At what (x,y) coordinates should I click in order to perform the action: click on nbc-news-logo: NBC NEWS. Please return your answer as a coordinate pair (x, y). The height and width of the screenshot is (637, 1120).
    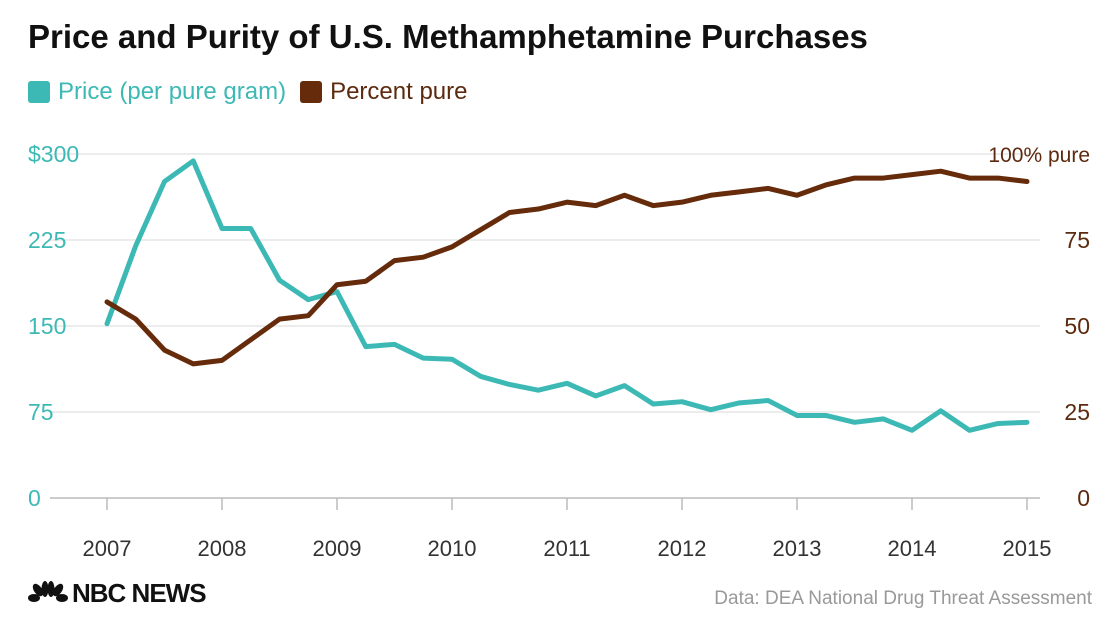
    Looking at the image, I should click on (117, 593).